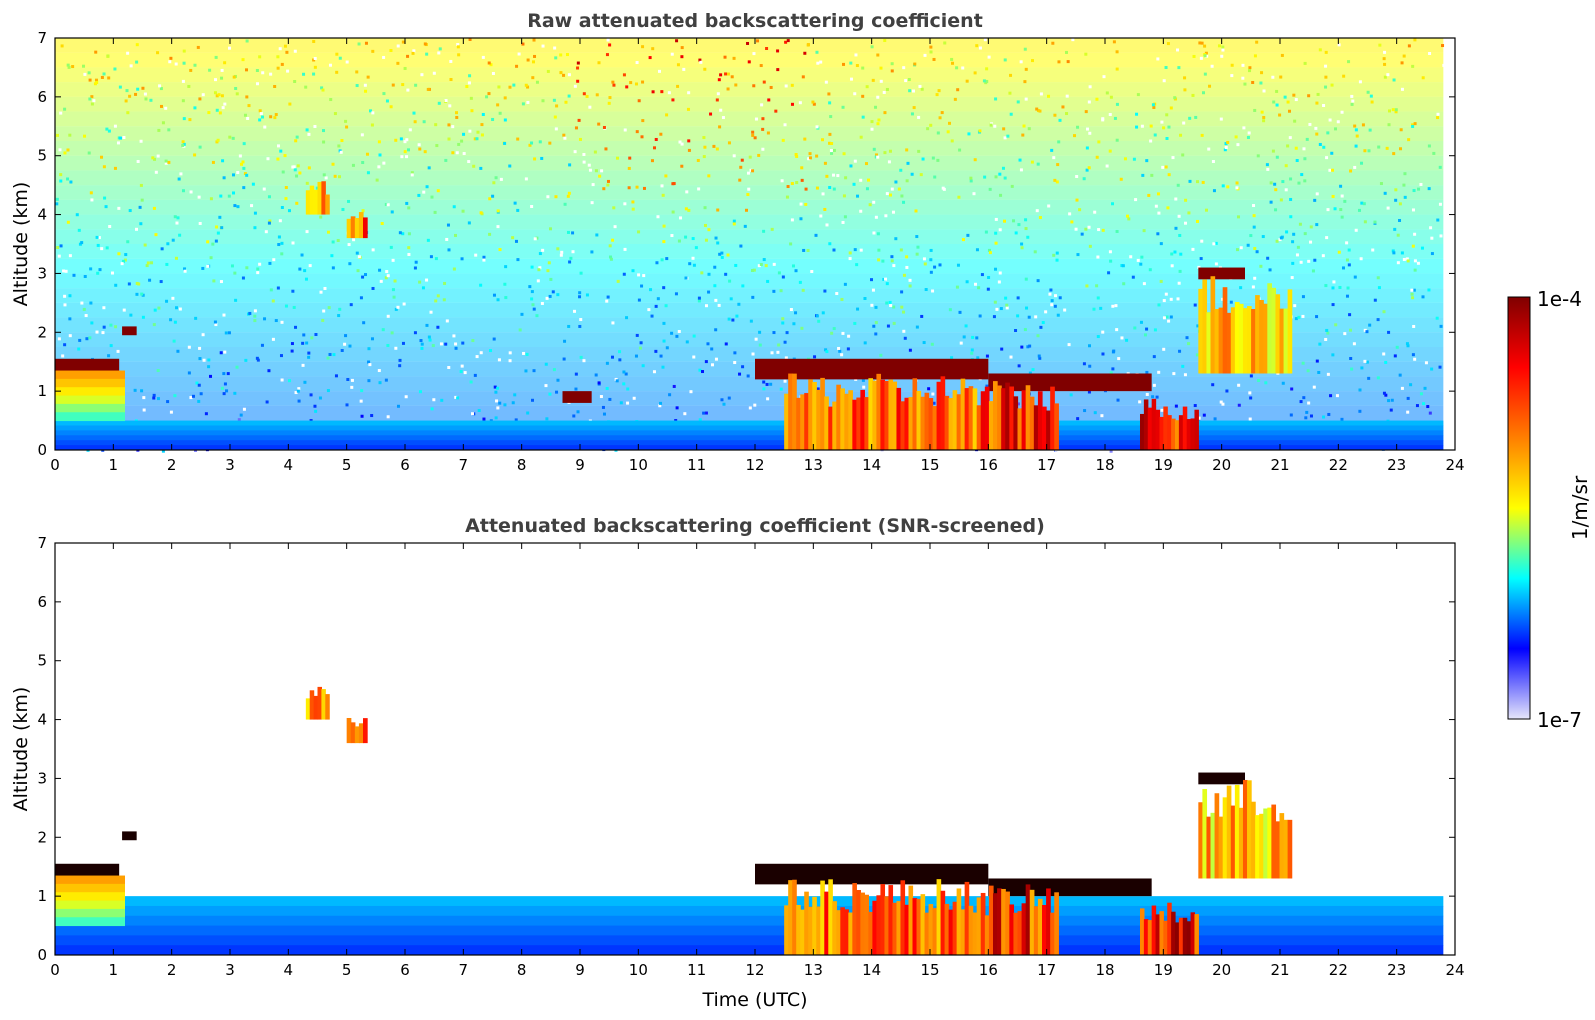 The width and height of the screenshot is (1595, 1020). Describe the element at coordinates (42, 450) in the screenshot. I see `raw-y-tick-label: 0` at that location.